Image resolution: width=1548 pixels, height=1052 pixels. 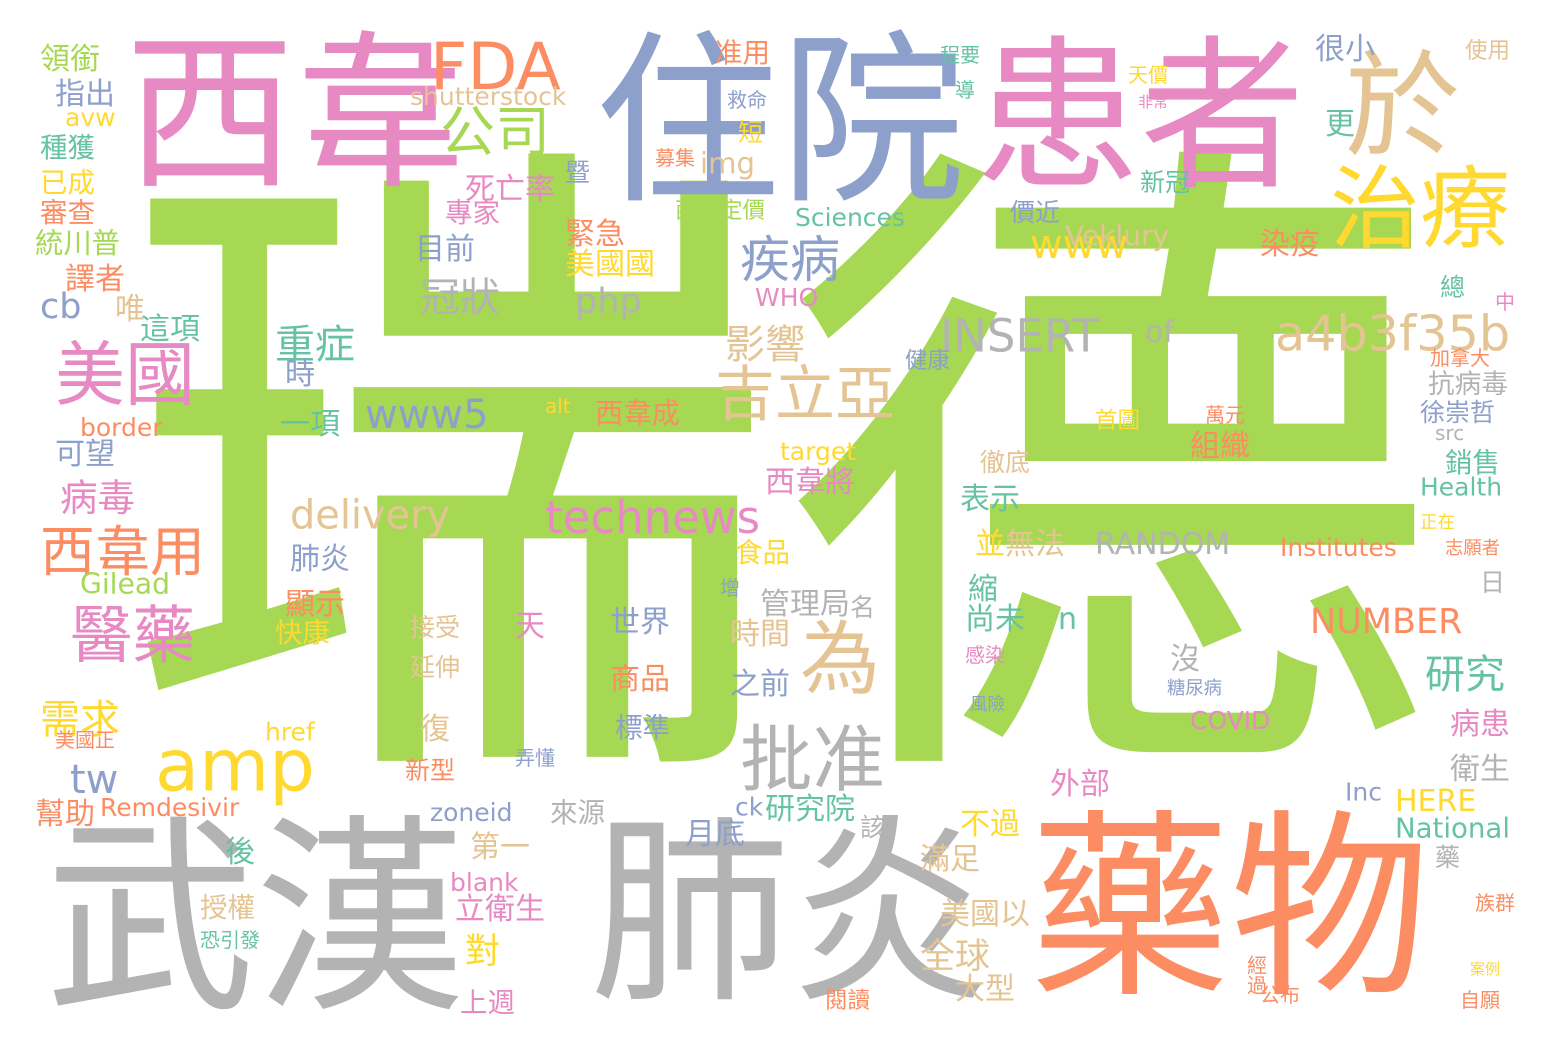 What do you see at coordinates (1447, 857) in the screenshot?
I see `cloud-word: 藥` at bounding box center [1447, 857].